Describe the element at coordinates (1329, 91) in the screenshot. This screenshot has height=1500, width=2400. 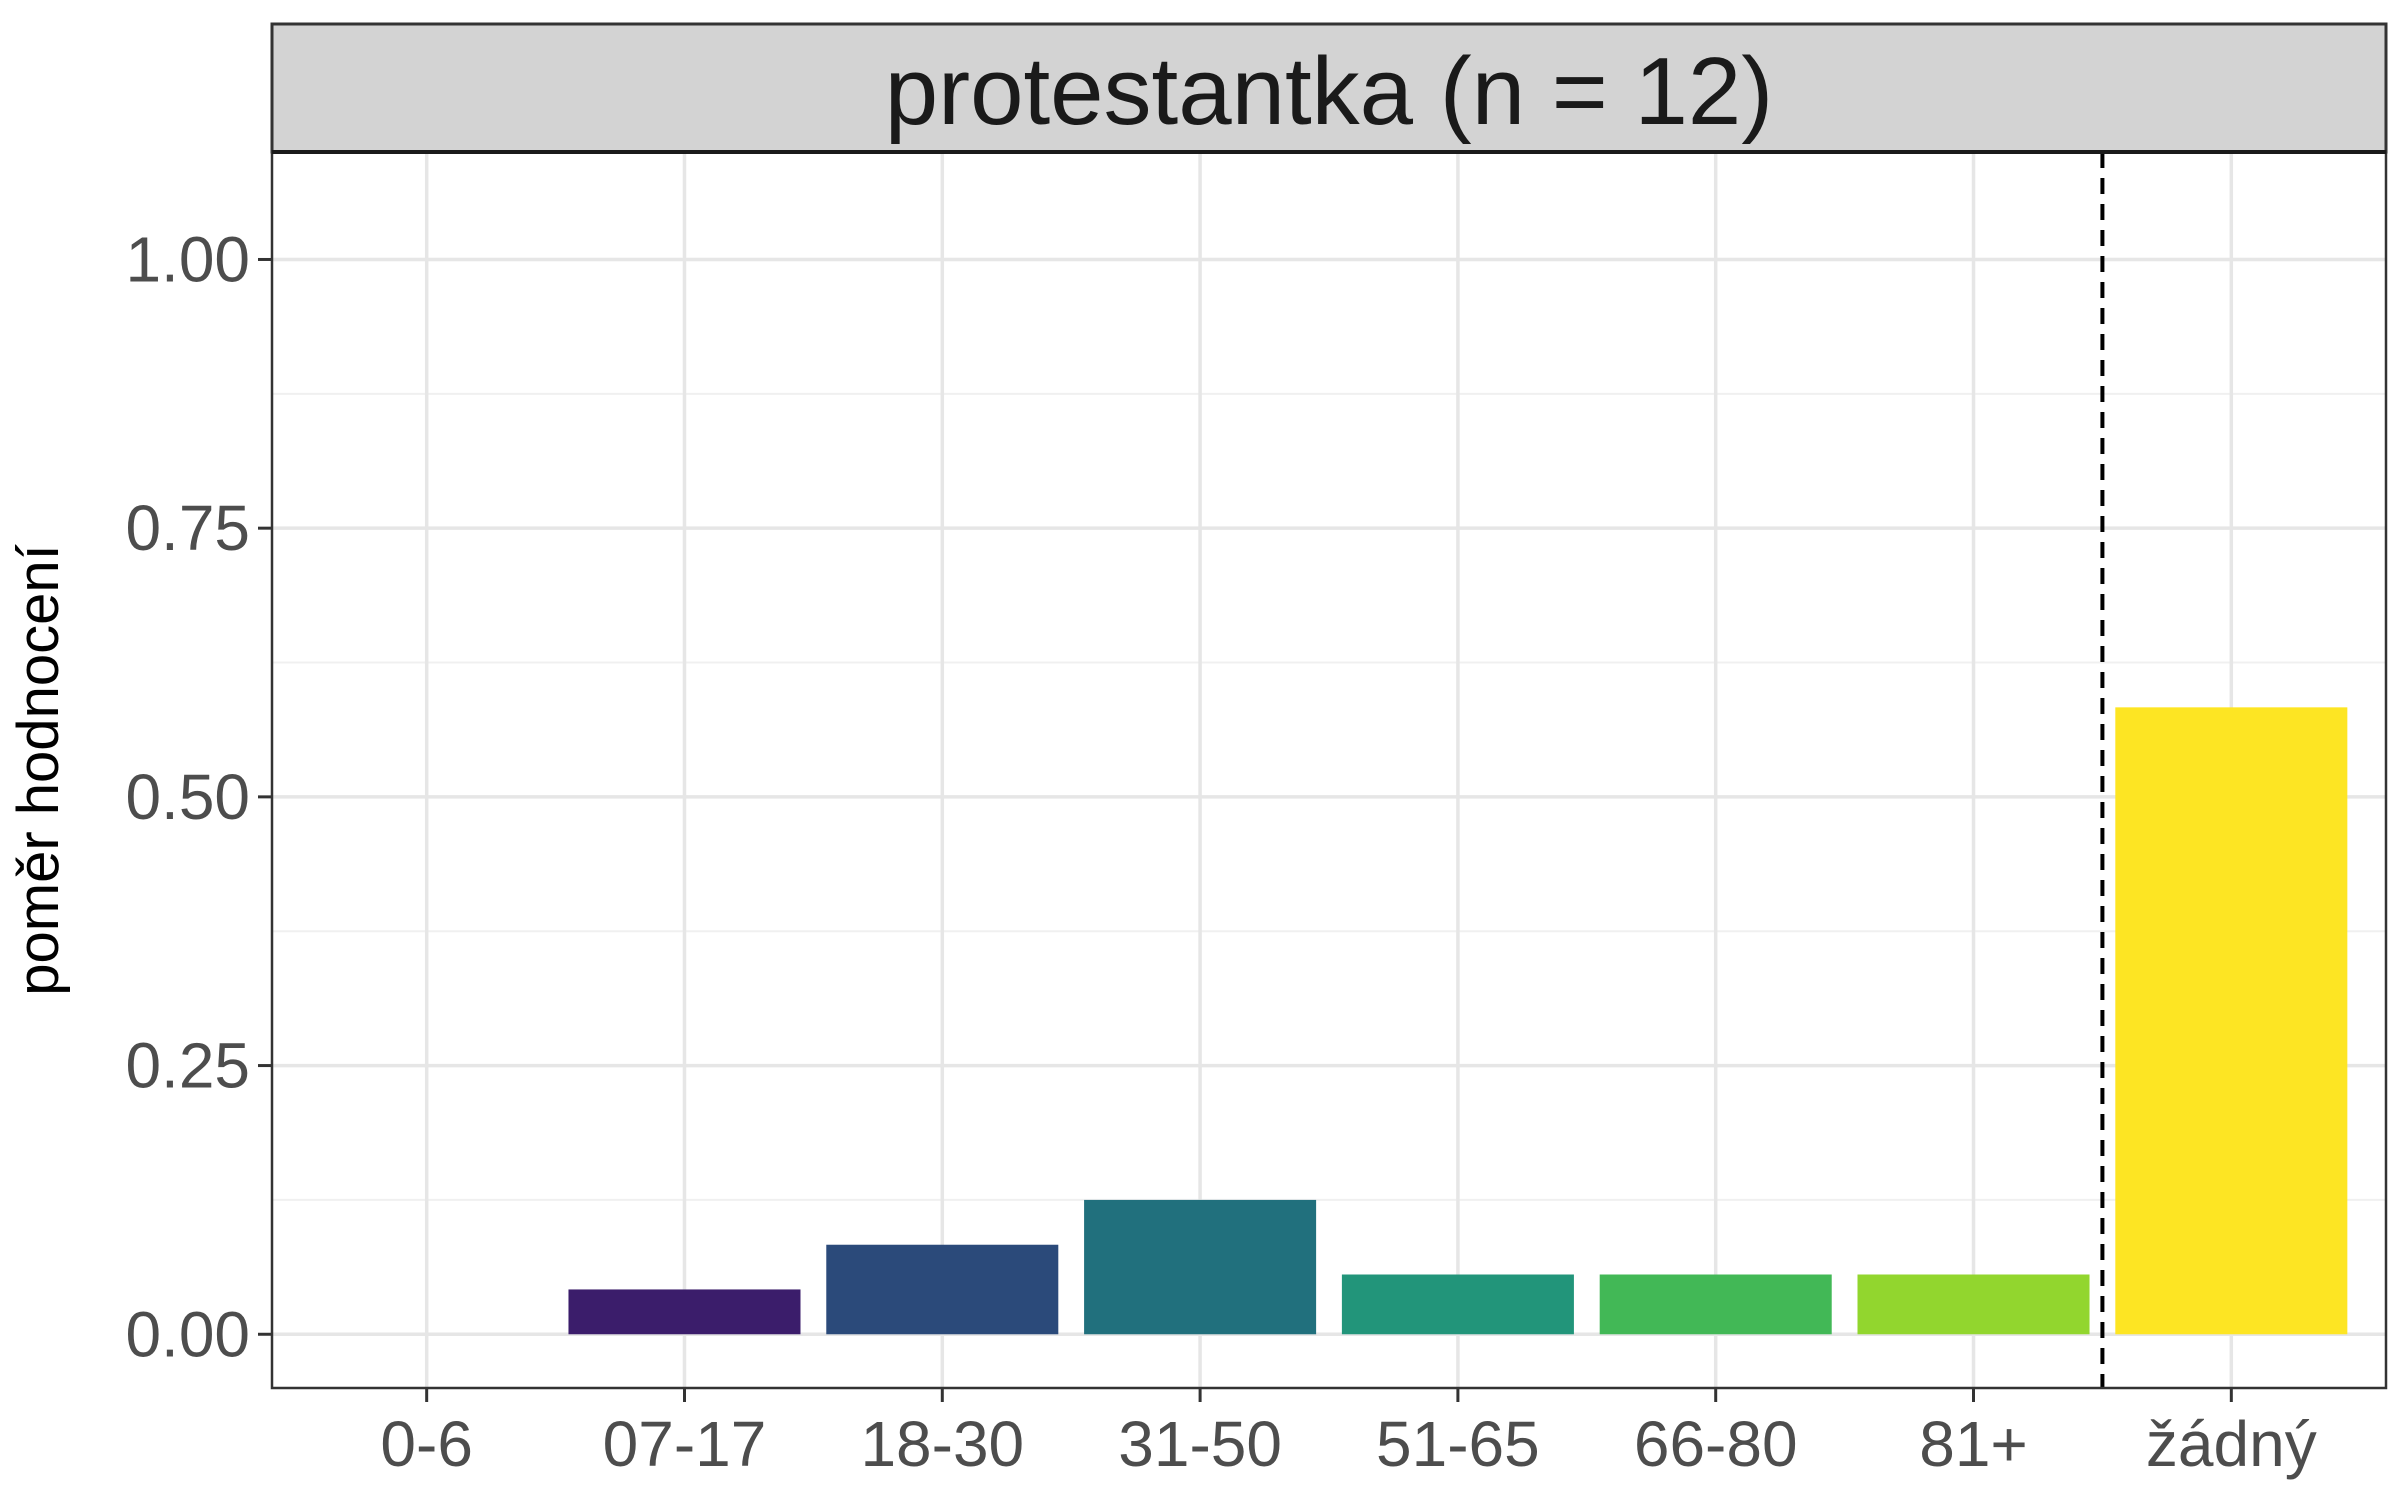
I see `facet-title: protestantka (n = 12)` at that location.